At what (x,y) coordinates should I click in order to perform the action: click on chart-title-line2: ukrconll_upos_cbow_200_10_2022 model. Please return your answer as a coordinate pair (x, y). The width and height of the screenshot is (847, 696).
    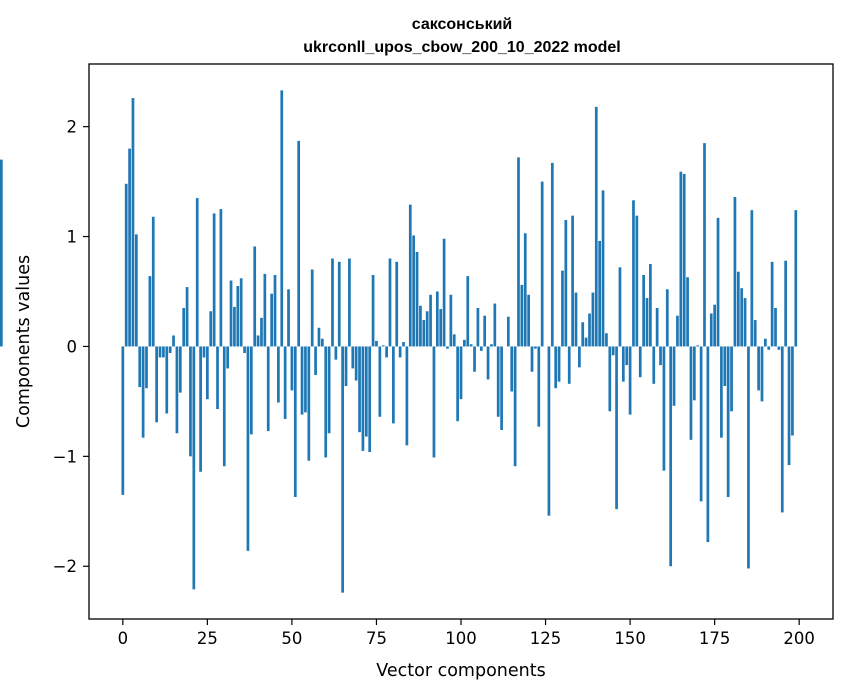
    Looking at the image, I should click on (461, 47).